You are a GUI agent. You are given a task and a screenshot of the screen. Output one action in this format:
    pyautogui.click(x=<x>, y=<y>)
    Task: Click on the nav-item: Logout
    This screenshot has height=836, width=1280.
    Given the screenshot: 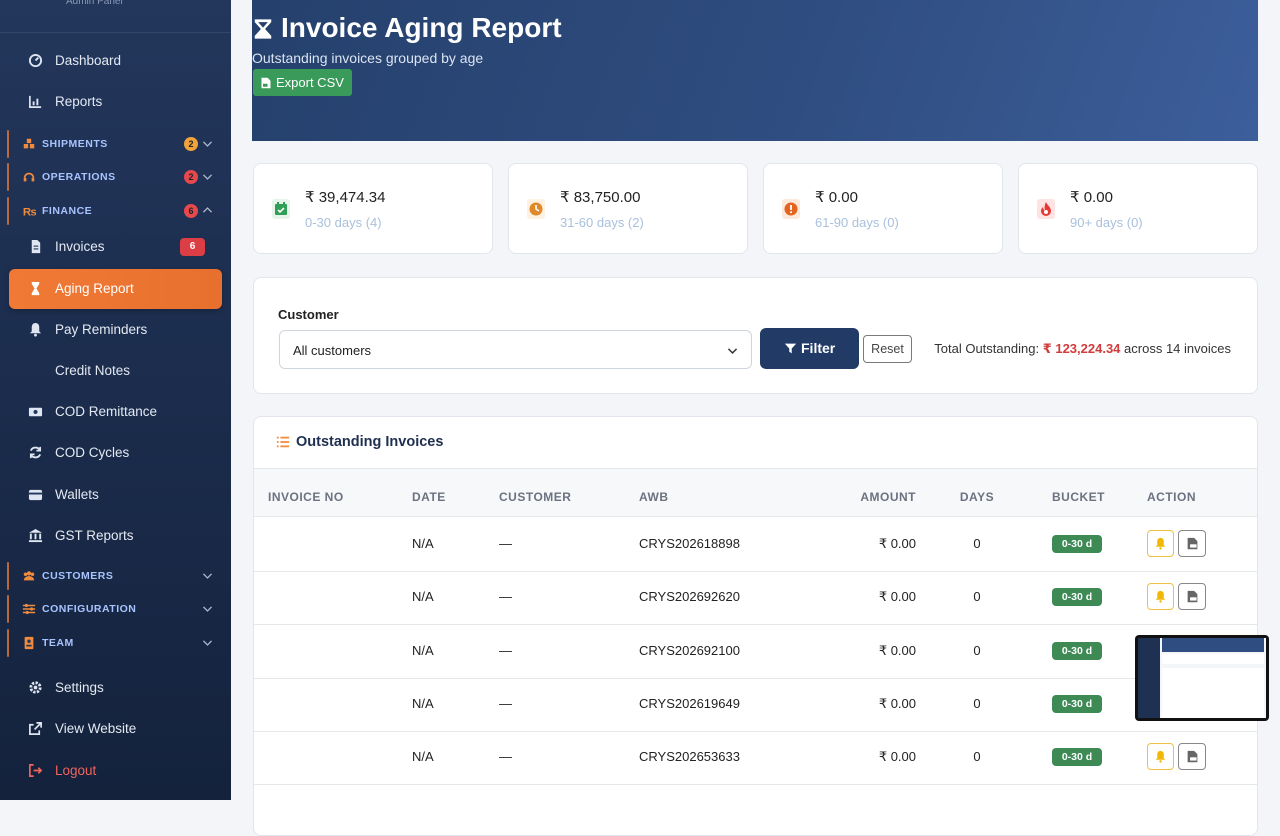 What is the action you would take?
    pyautogui.click(x=115, y=771)
    